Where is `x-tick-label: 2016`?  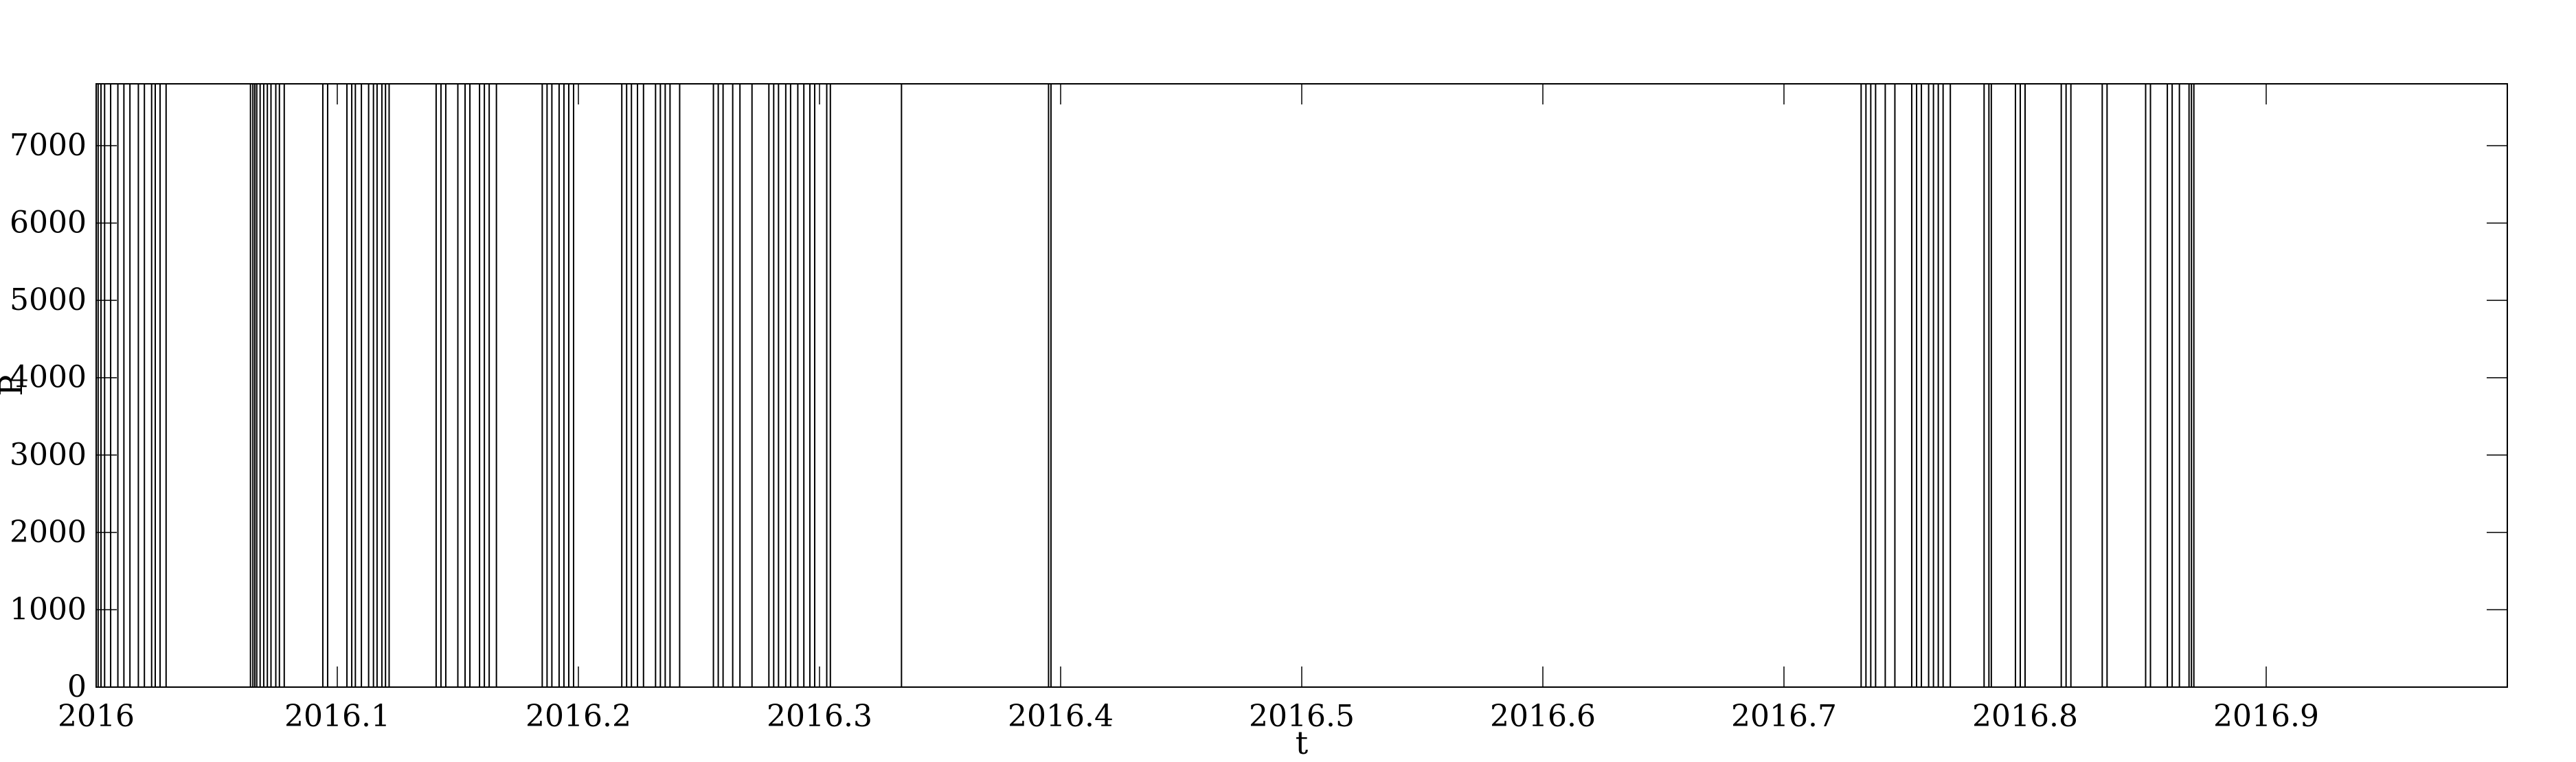
x-tick-label: 2016 is located at coordinates (96, 716).